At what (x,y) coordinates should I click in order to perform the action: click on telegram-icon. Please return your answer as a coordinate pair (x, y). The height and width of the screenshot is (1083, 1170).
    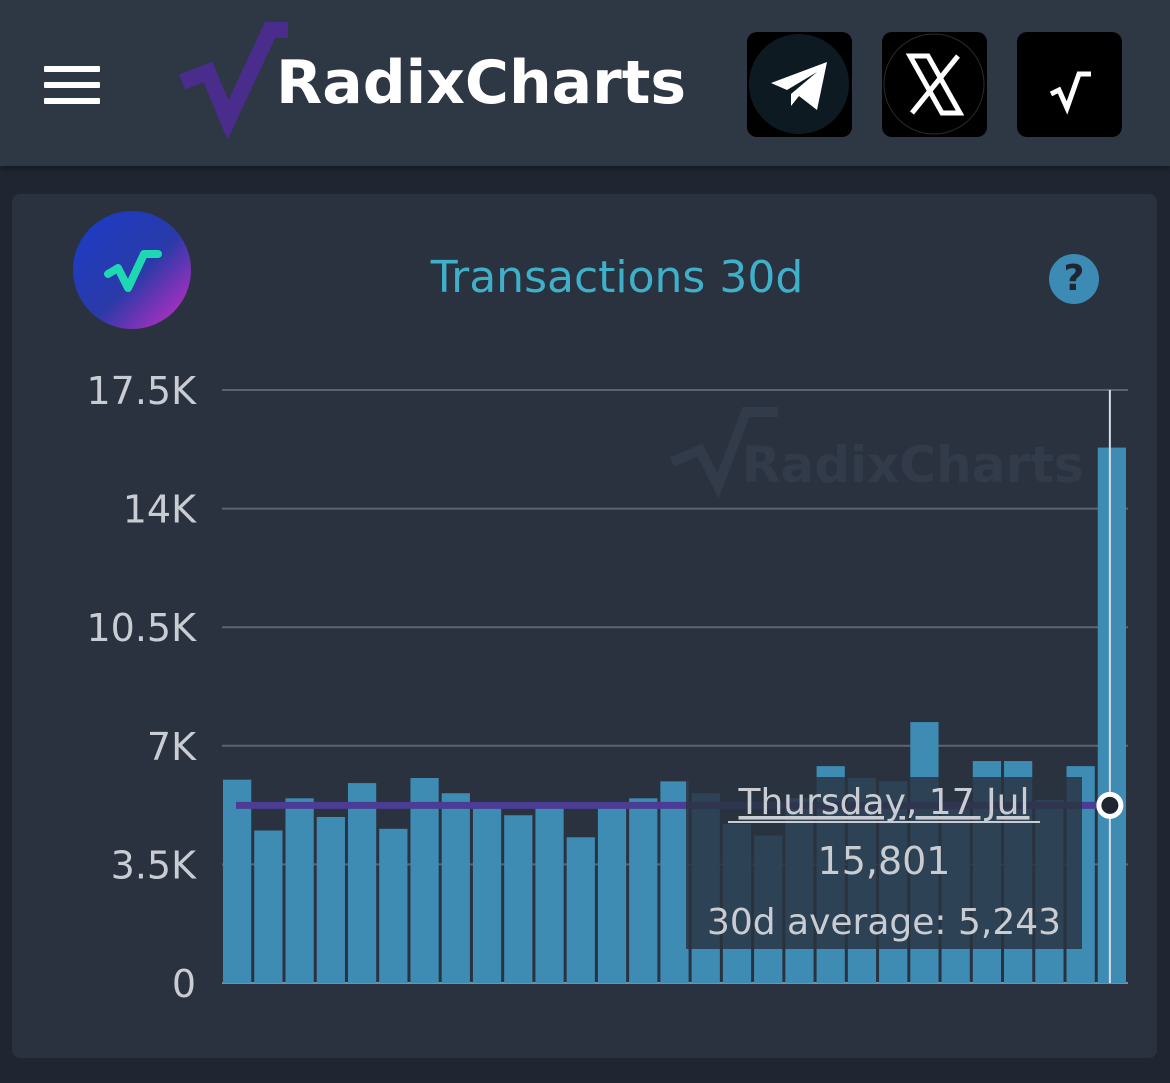
    Looking at the image, I should click on (799, 84).